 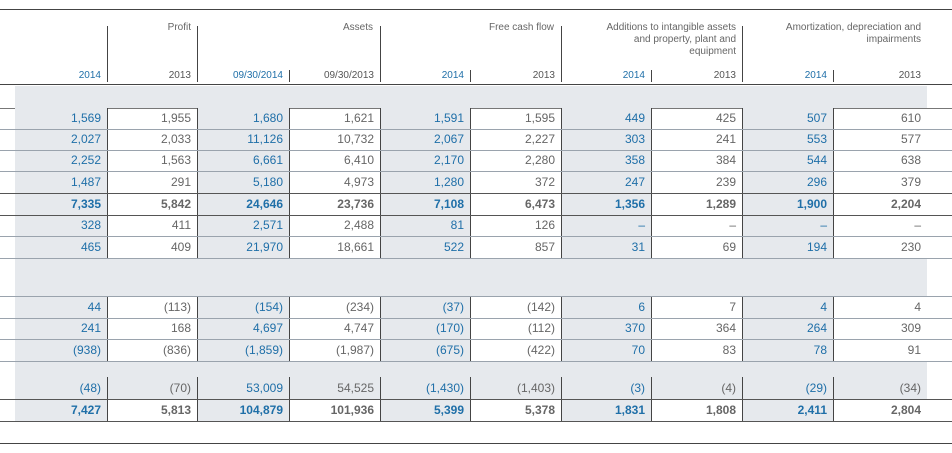 What do you see at coordinates (265, 139) in the screenshot?
I see `table-cell: 11,126` at bounding box center [265, 139].